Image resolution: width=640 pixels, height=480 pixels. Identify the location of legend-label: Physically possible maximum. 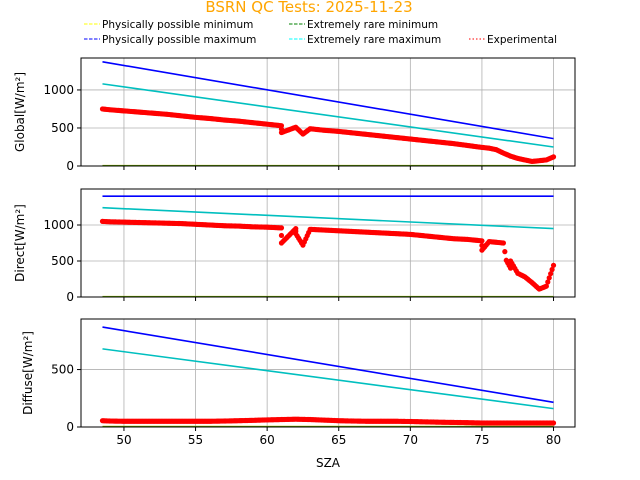
(179, 40).